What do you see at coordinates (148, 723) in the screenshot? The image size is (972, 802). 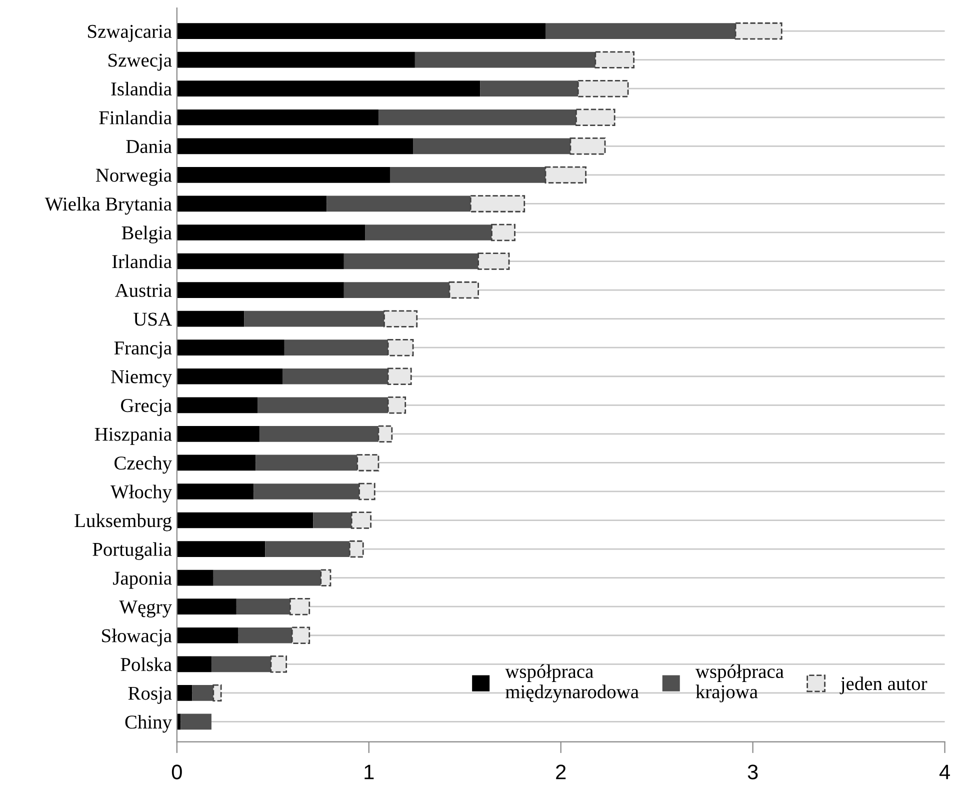 I see `y-tick-label: Chiny` at bounding box center [148, 723].